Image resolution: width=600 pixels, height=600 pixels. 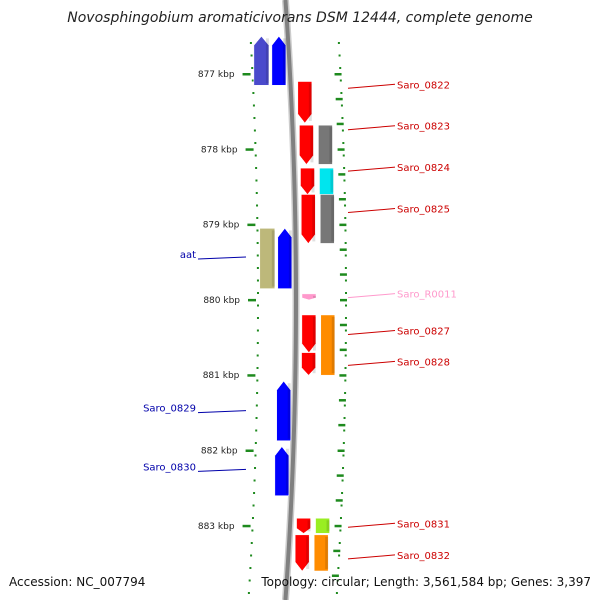 I want to click on Saro_0825-gene-shade, so click(x=333, y=219).